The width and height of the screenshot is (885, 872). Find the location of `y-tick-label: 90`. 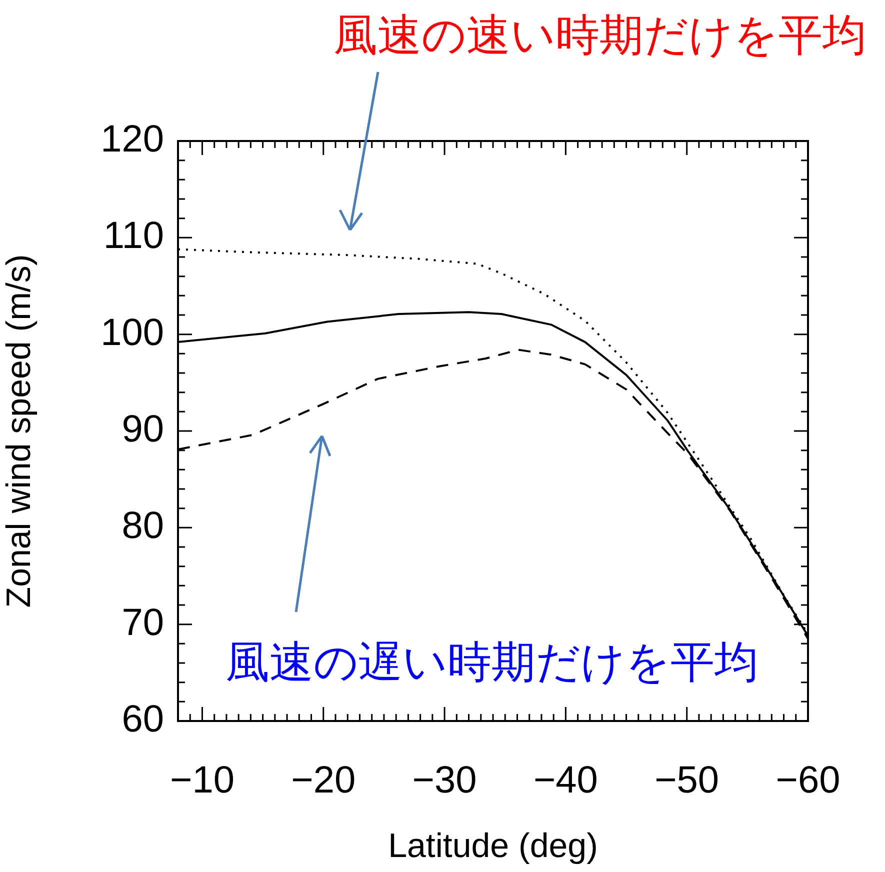

y-tick-label: 90 is located at coordinates (143, 429).